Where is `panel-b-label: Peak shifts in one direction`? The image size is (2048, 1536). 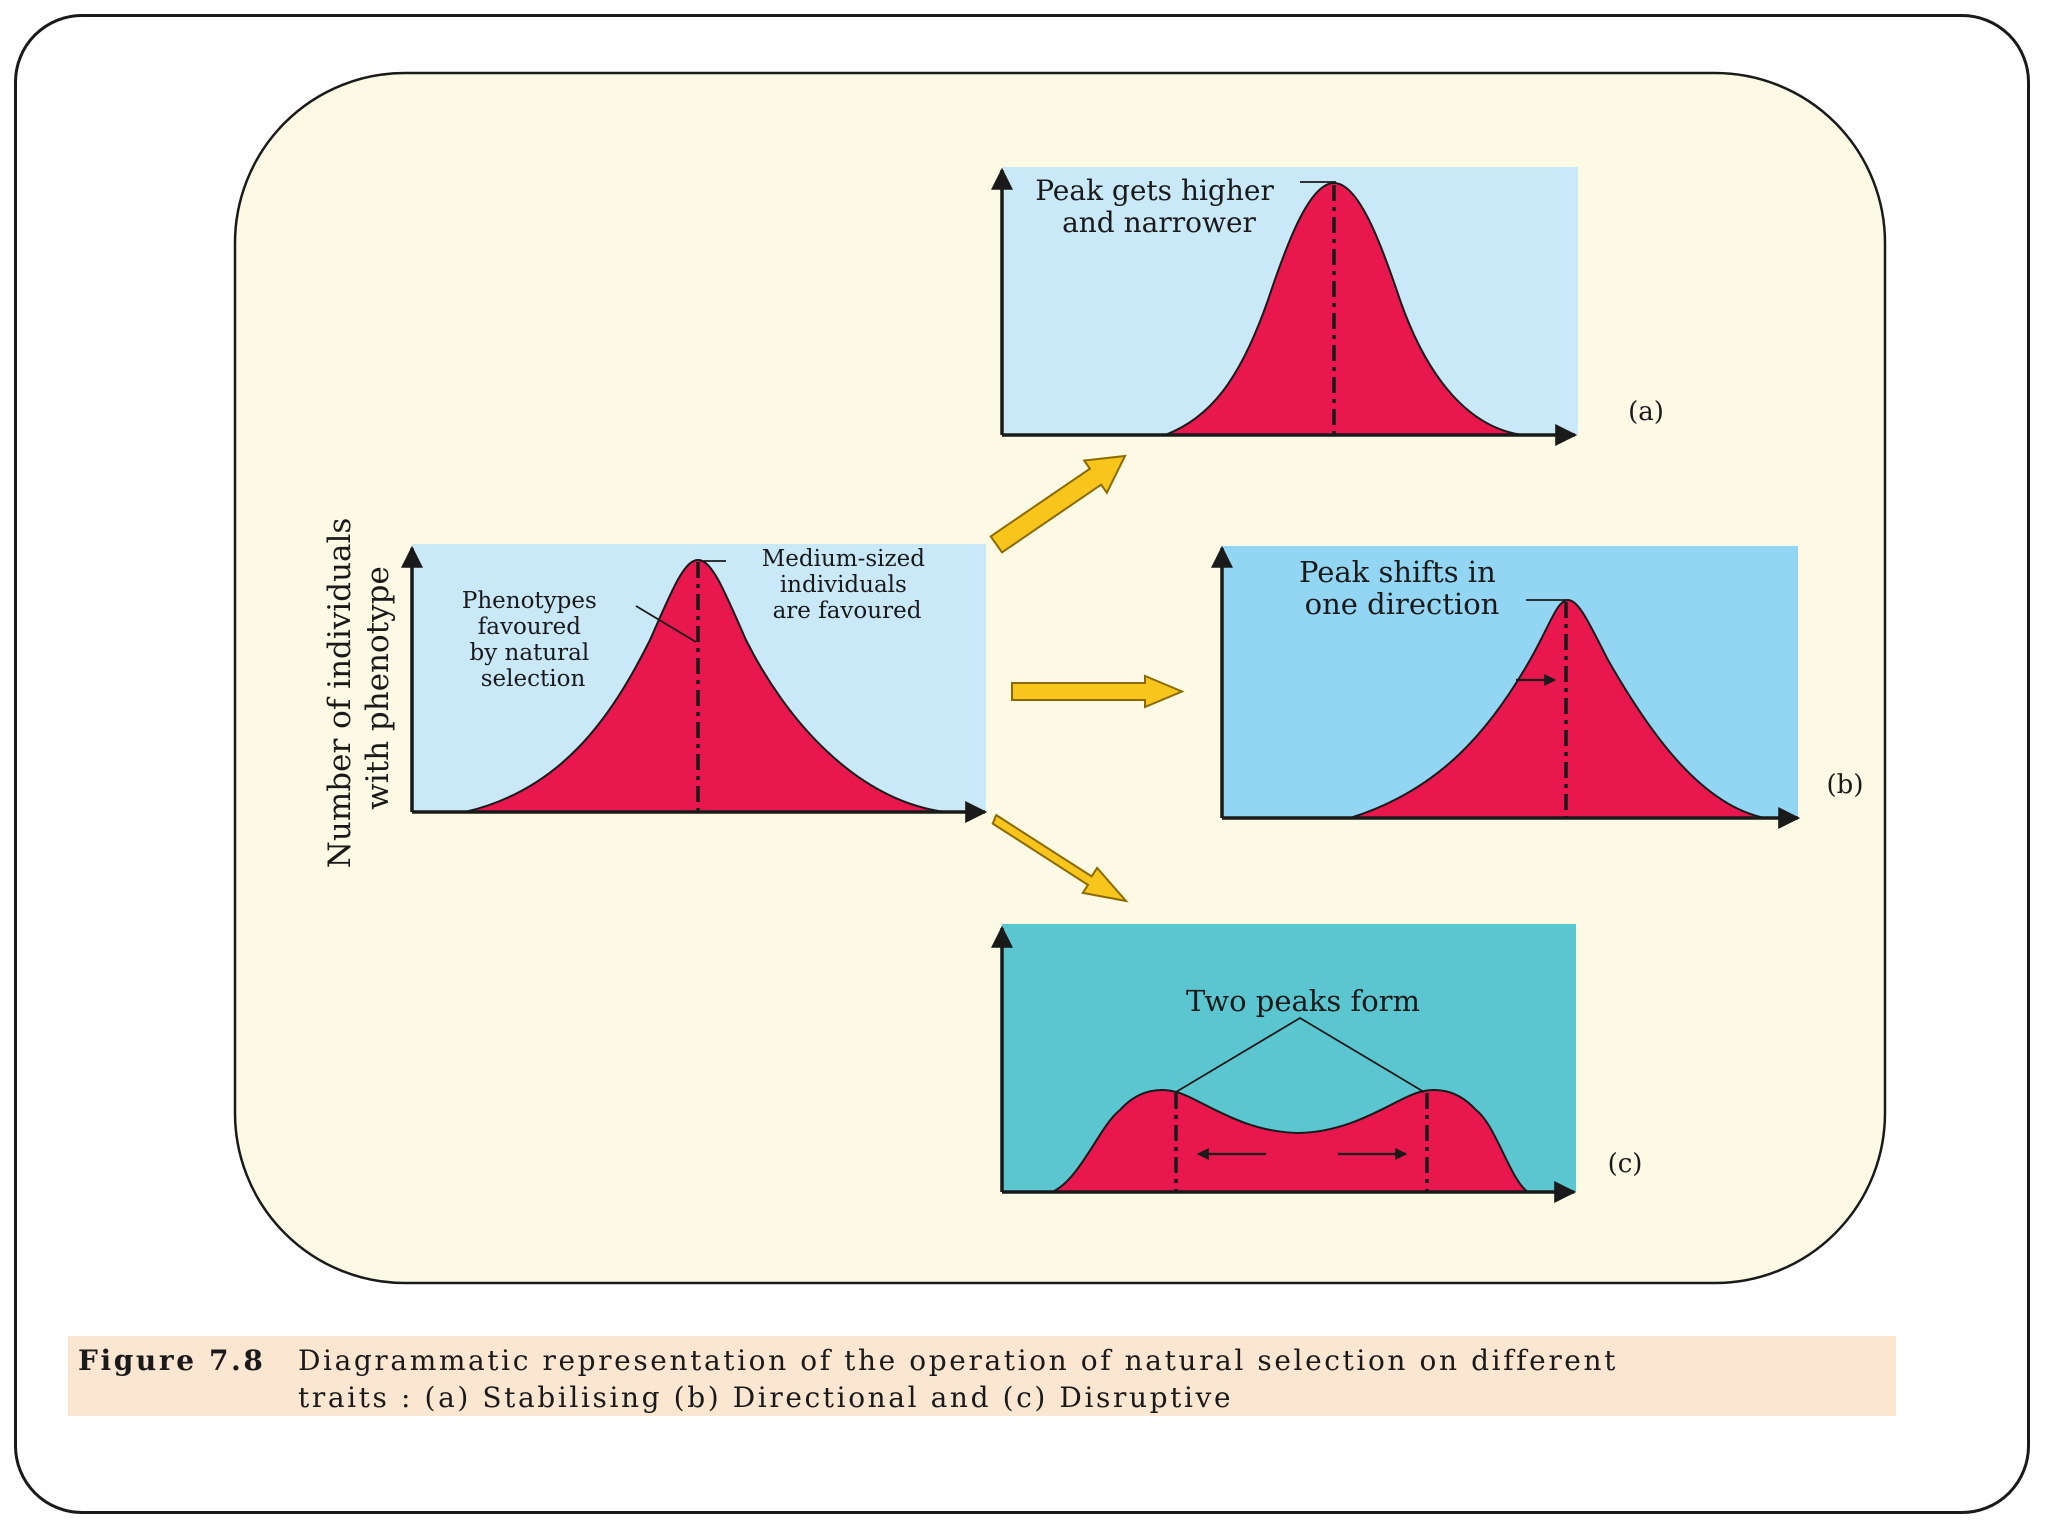 panel-b-label: Peak shifts in one direction is located at coordinates (1402, 588).